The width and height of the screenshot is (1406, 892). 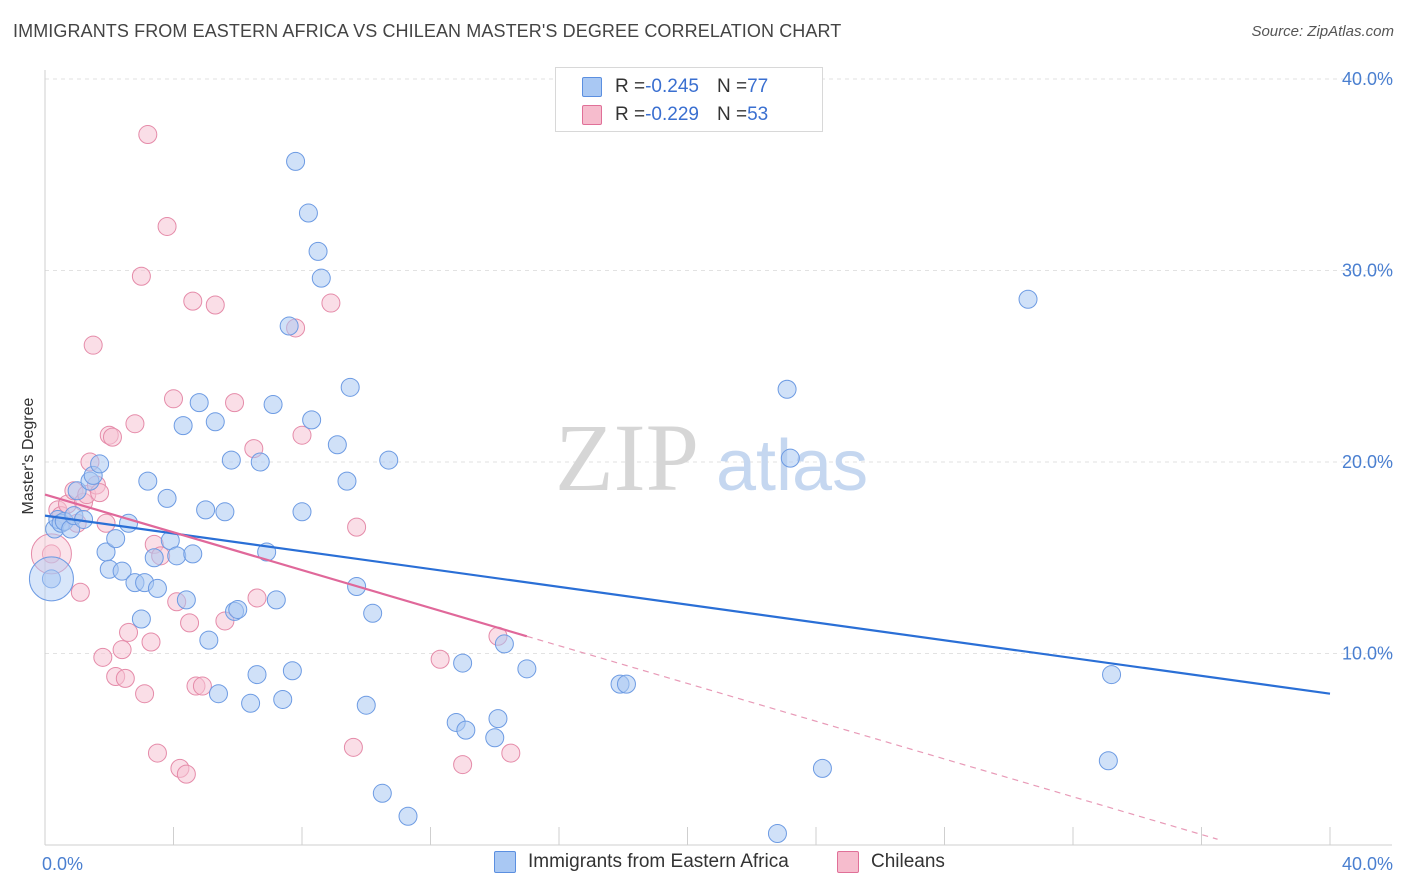 What do you see at coordinates (758, 114) in the screenshot?
I see `legend-n-value: 53` at bounding box center [758, 114].